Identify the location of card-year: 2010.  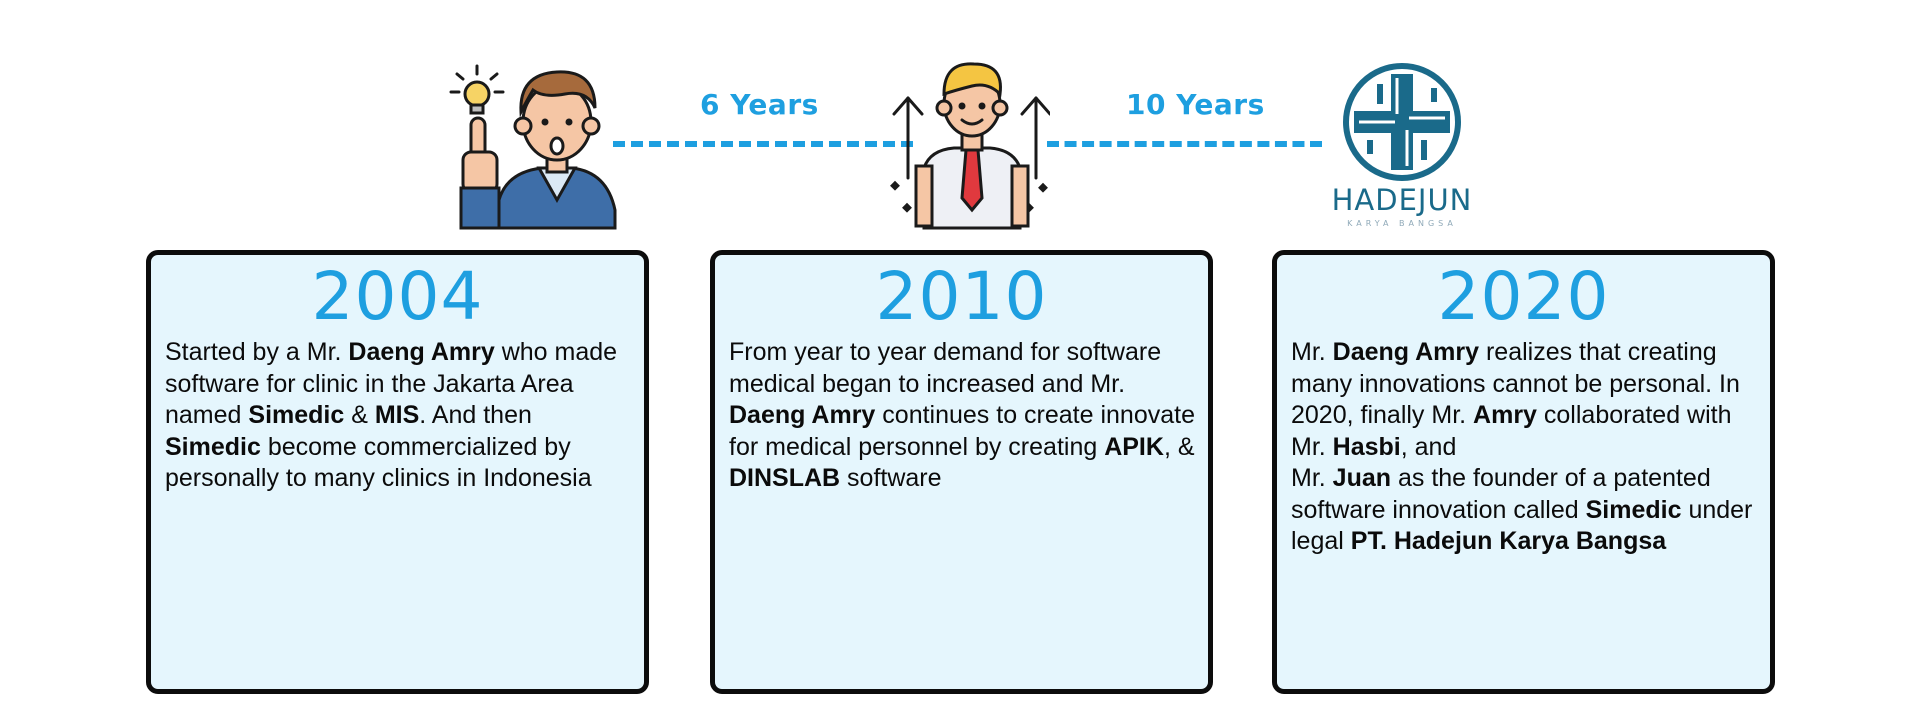
(961, 296).